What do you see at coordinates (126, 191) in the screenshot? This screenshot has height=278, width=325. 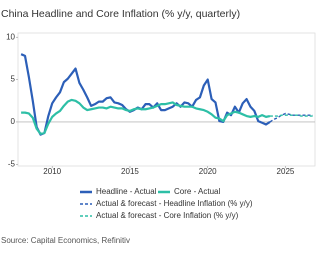 I see `legend-label: Headline - Actual` at bounding box center [126, 191].